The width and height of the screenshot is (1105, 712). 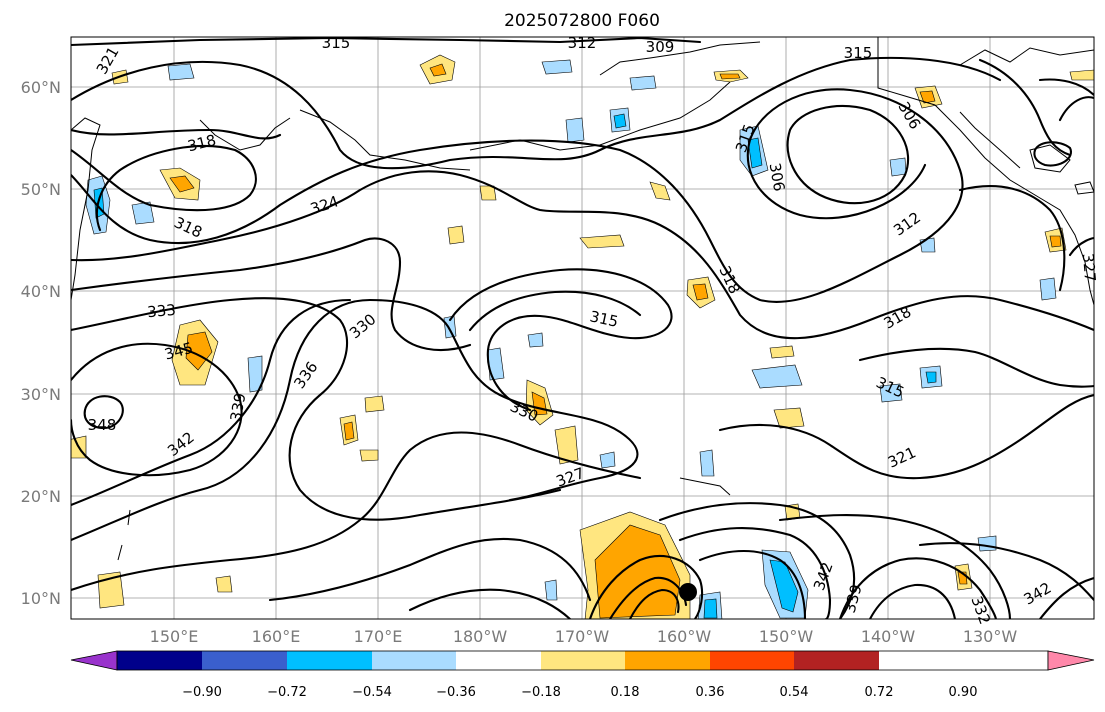 I want to click on lon-tick-label: 160°W, so click(x=684, y=636).